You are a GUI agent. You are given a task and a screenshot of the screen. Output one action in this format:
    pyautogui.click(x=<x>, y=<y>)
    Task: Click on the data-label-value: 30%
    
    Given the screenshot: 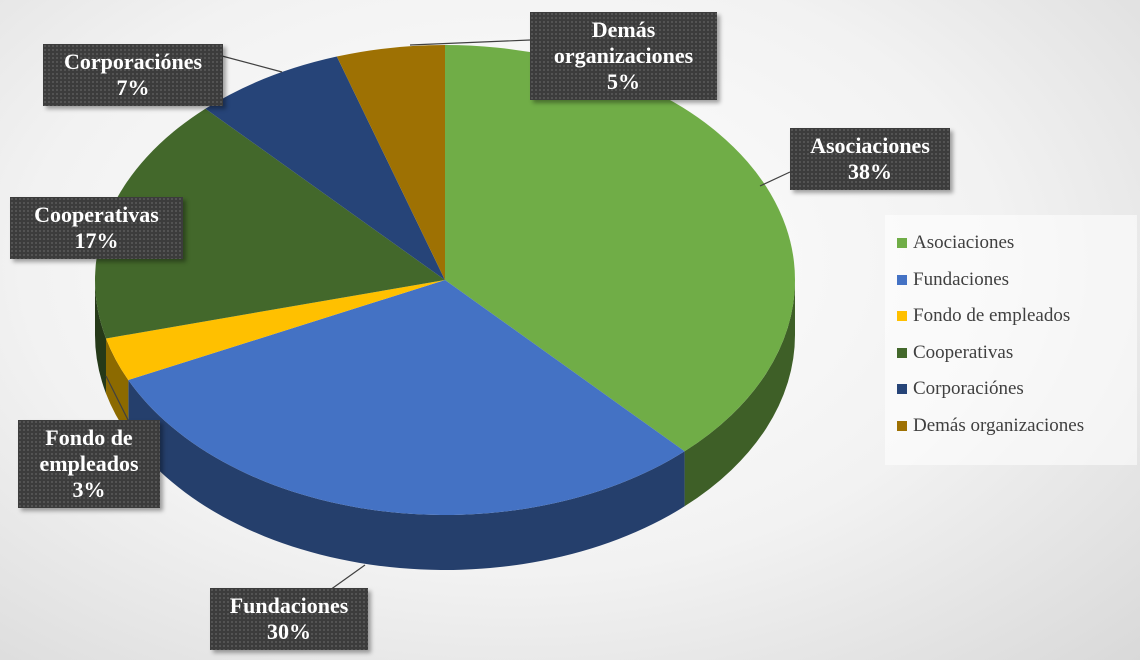 What is the action you would take?
    pyautogui.click(x=289, y=631)
    